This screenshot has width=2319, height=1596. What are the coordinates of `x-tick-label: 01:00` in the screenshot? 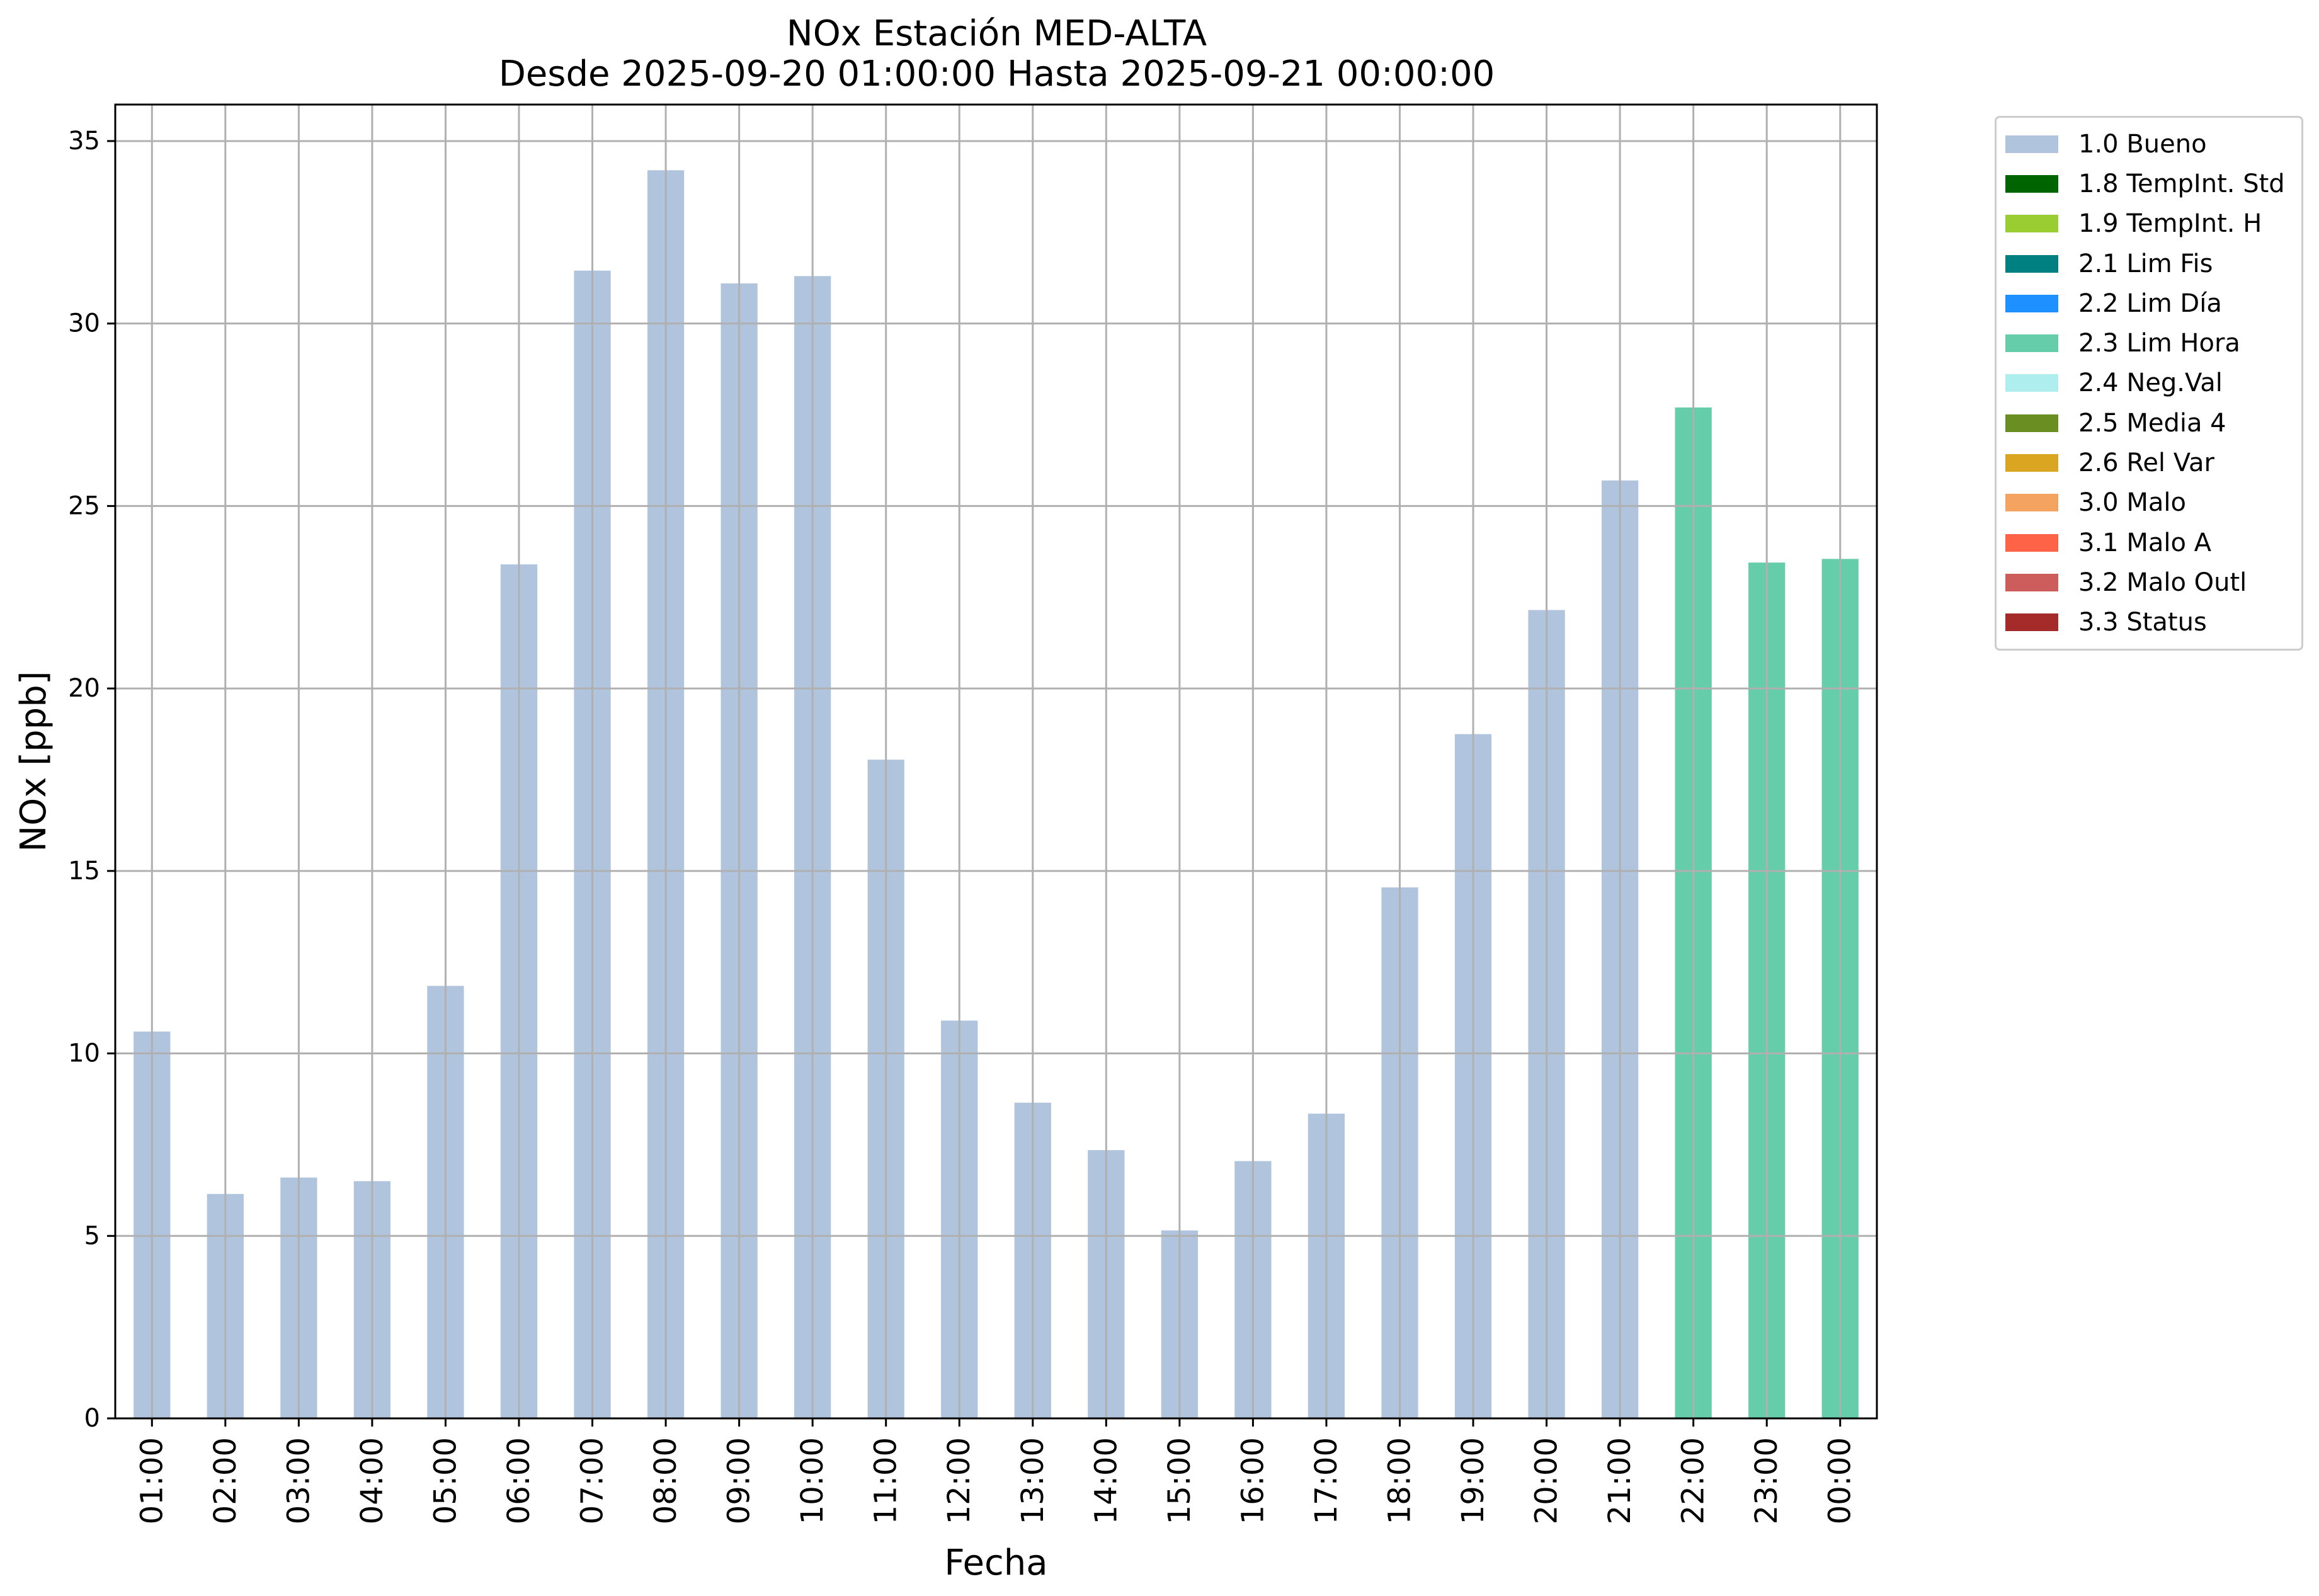 It's located at (151, 1480).